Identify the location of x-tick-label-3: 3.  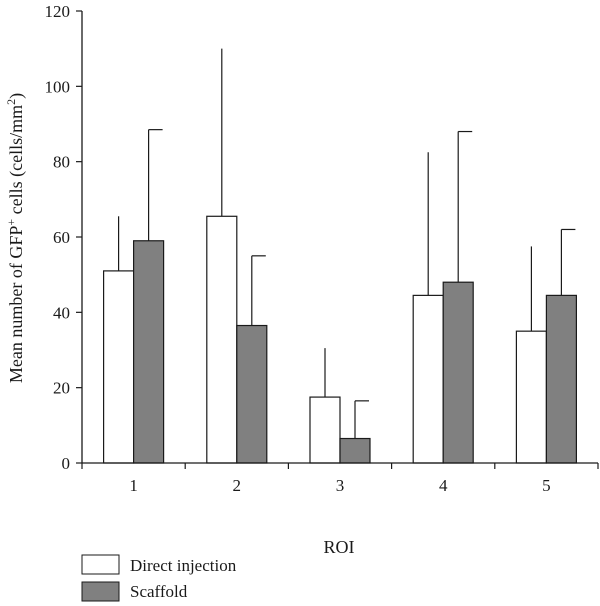
(340, 485).